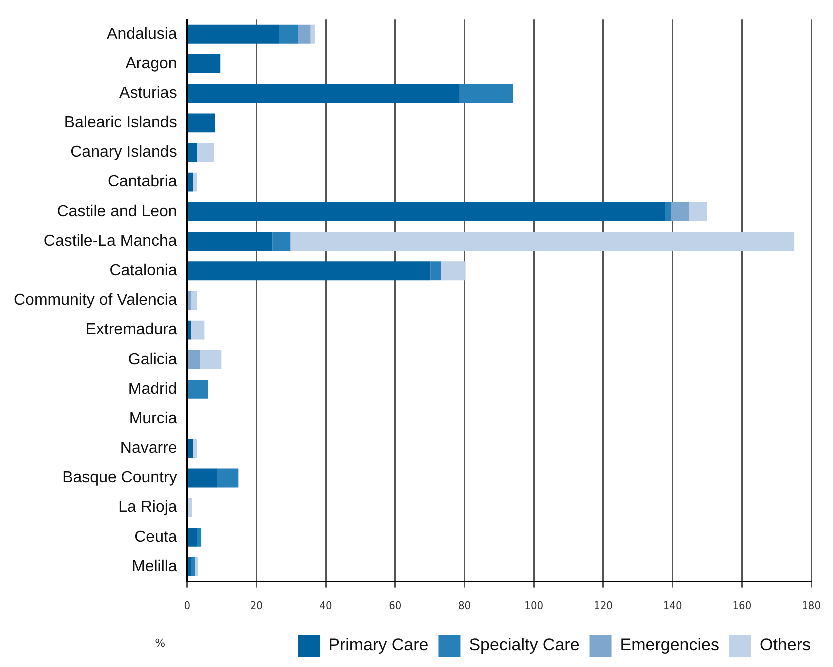 Image resolution: width=833 pixels, height=667 pixels. Describe the element at coordinates (534, 605) in the screenshot. I see `x-tick-label: 100` at that location.